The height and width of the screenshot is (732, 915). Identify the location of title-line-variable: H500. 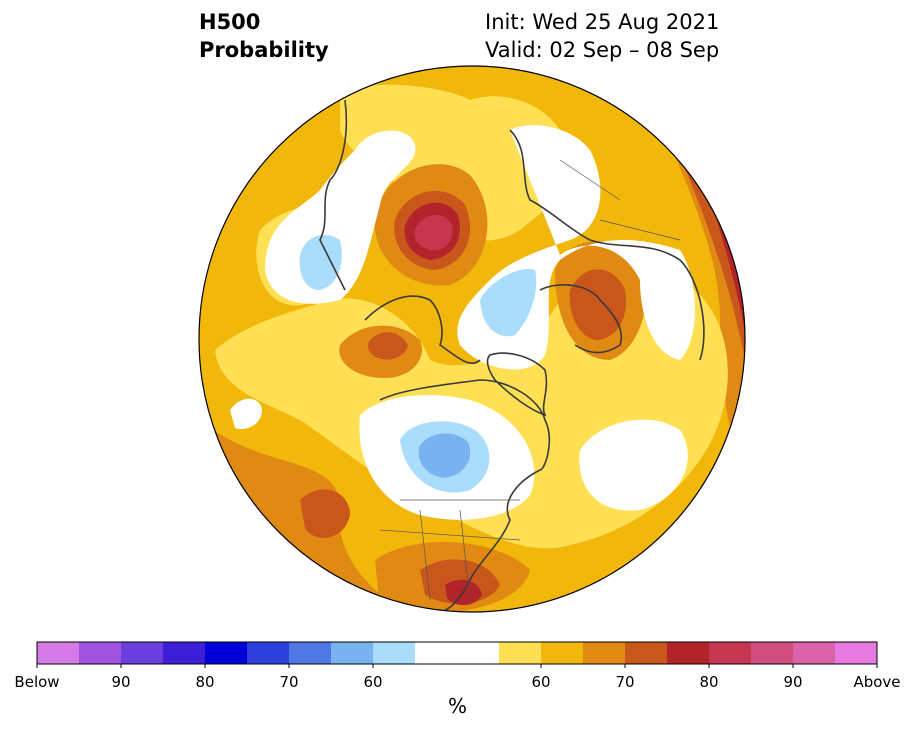
(230, 22).